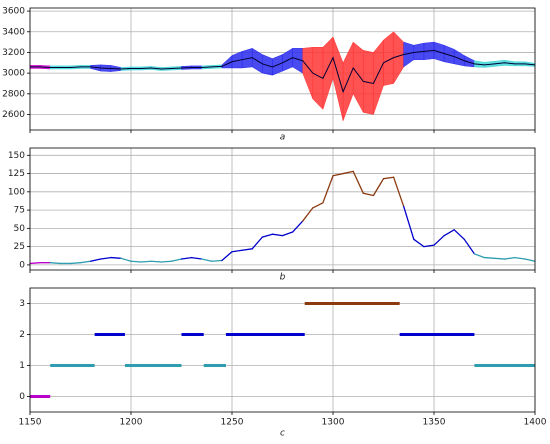  I want to click on x-tick-label: 1150, so click(30, 423).